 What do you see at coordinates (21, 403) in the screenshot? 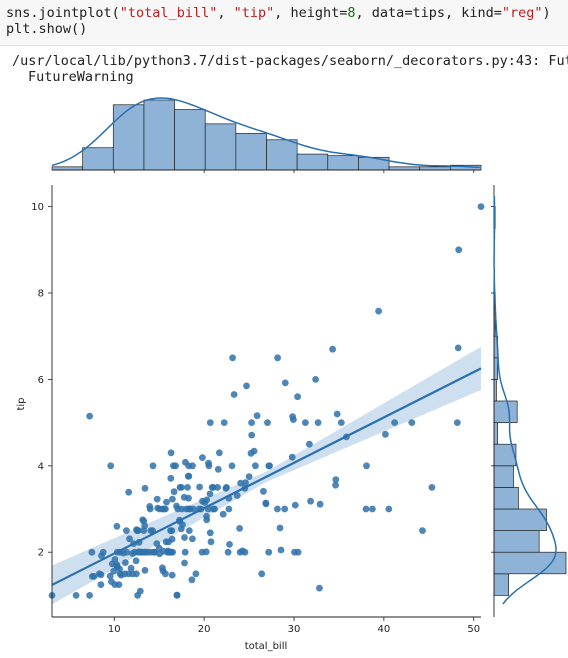
I see `y-axis-label: tip` at bounding box center [21, 403].